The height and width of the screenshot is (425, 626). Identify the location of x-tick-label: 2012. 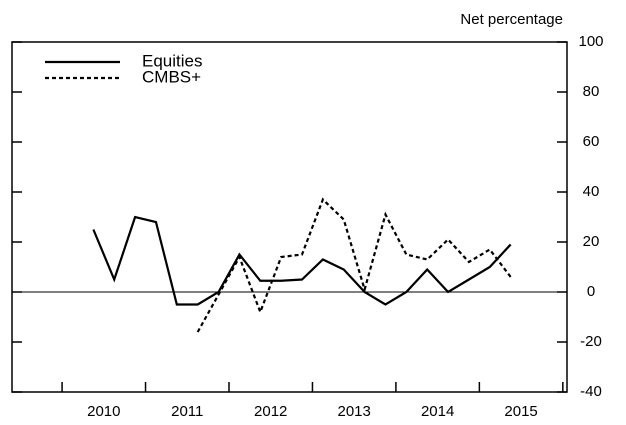
(270, 411).